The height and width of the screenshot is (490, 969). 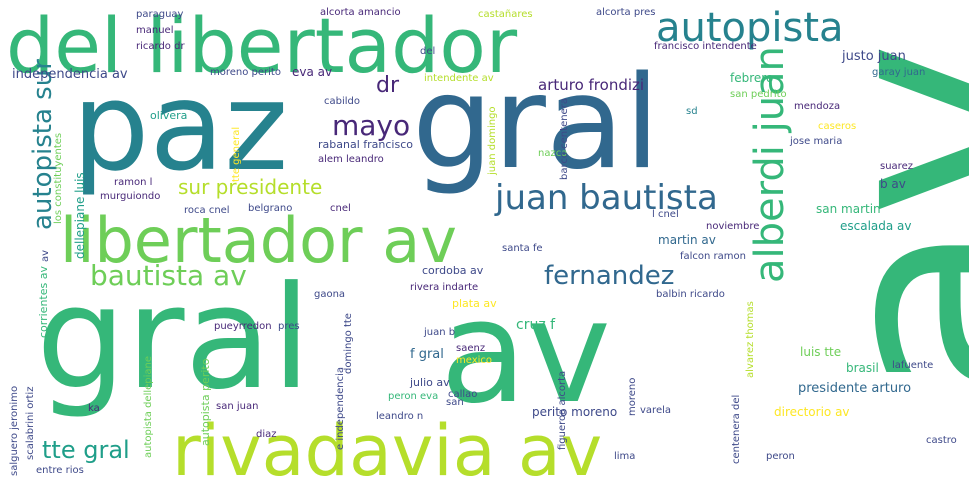 What do you see at coordinates (609, 276) in the screenshot?
I see `word: fernandez` at bounding box center [609, 276].